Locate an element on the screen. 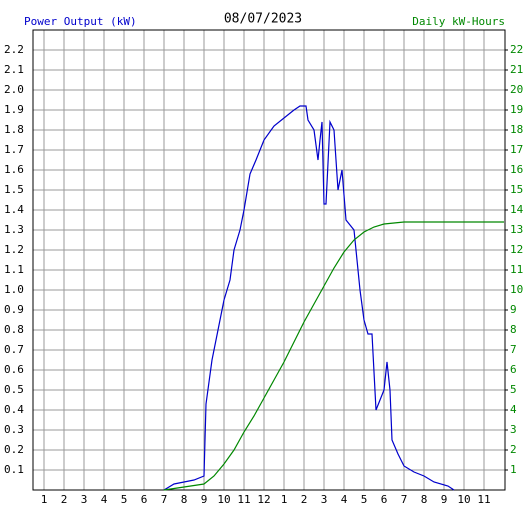 This screenshot has width=527, height=510. y2-tick-label: 17 is located at coordinates (516, 149).